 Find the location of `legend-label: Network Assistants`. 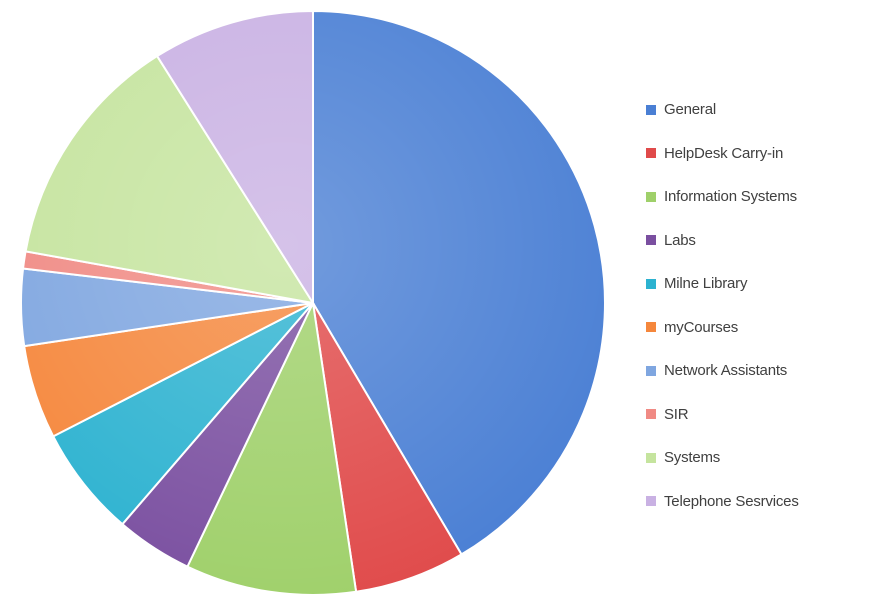

legend-label: Network Assistants is located at coordinates (726, 371).